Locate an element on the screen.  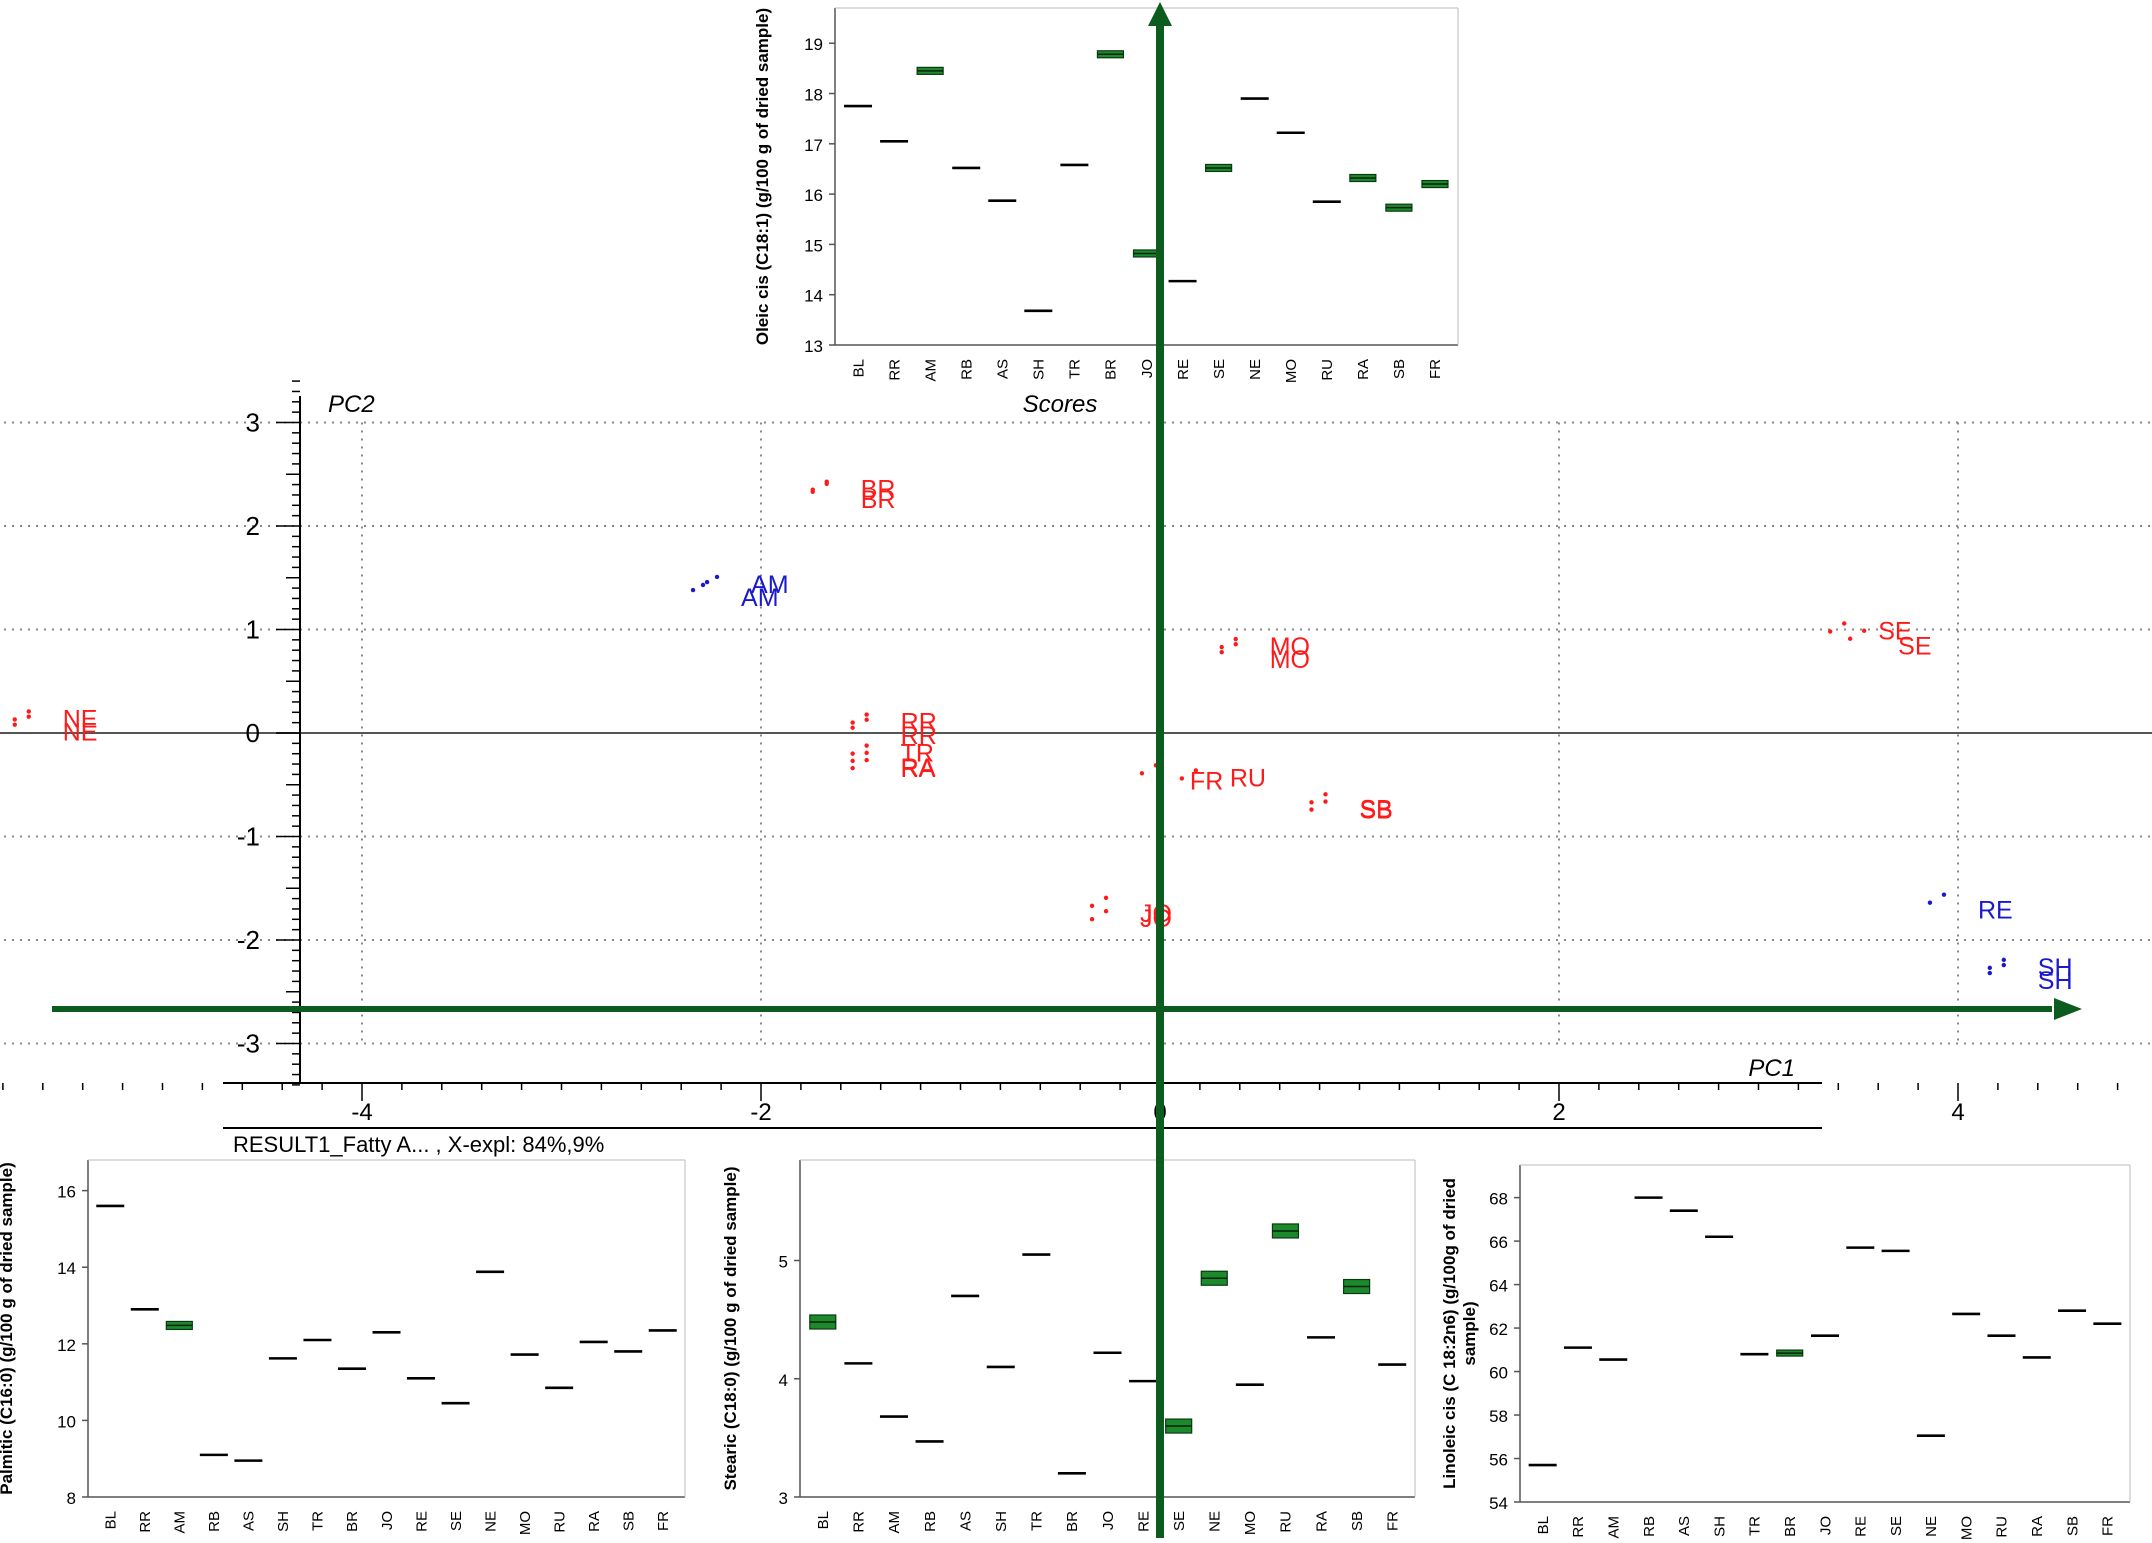
score-label: AM is located at coordinates (770, 585).